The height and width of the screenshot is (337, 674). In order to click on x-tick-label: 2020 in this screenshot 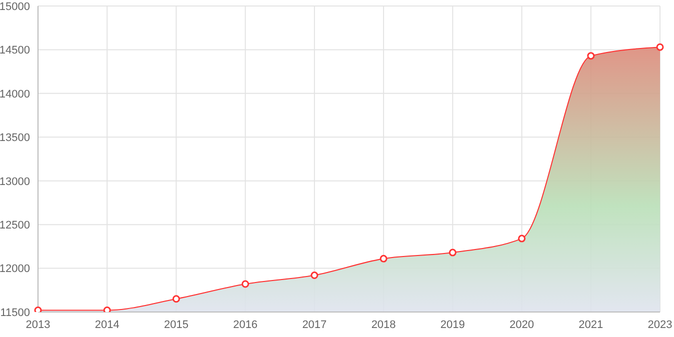, I will do `click(522, 324)`.